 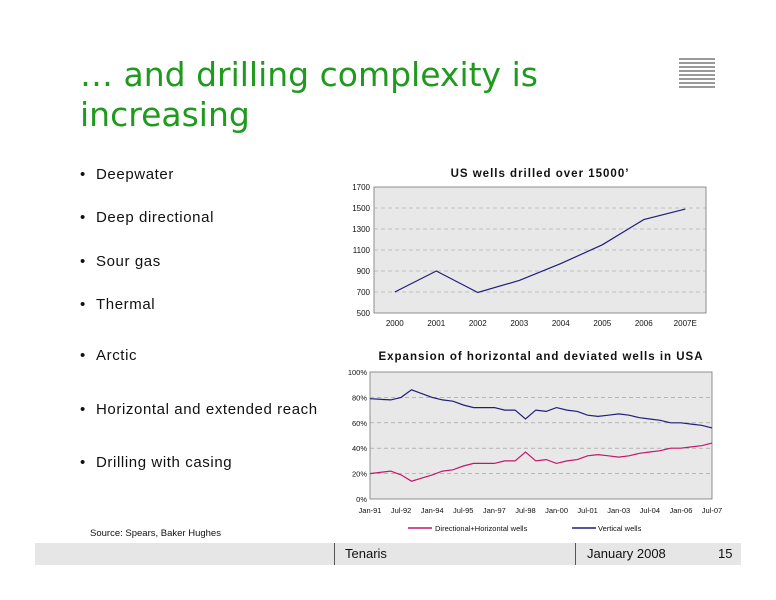 What do you see at coordinates (155, 533) in the screenshot?
I see `source-note: Source: Spears, Baker Hughes` at bounding box center [155, 533].